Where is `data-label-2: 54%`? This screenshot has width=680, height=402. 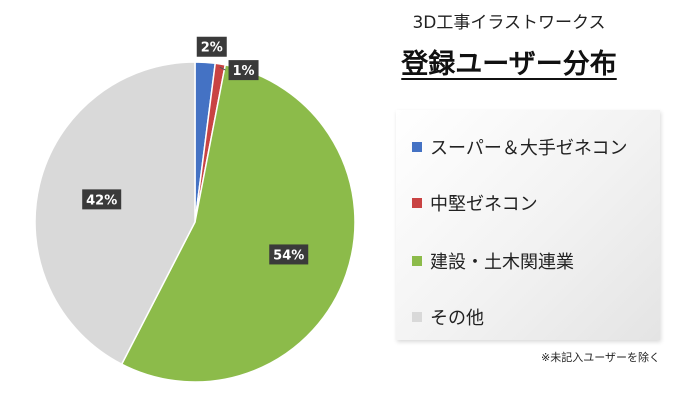
data-label-2: 54% is located at coordinates (288, 255).